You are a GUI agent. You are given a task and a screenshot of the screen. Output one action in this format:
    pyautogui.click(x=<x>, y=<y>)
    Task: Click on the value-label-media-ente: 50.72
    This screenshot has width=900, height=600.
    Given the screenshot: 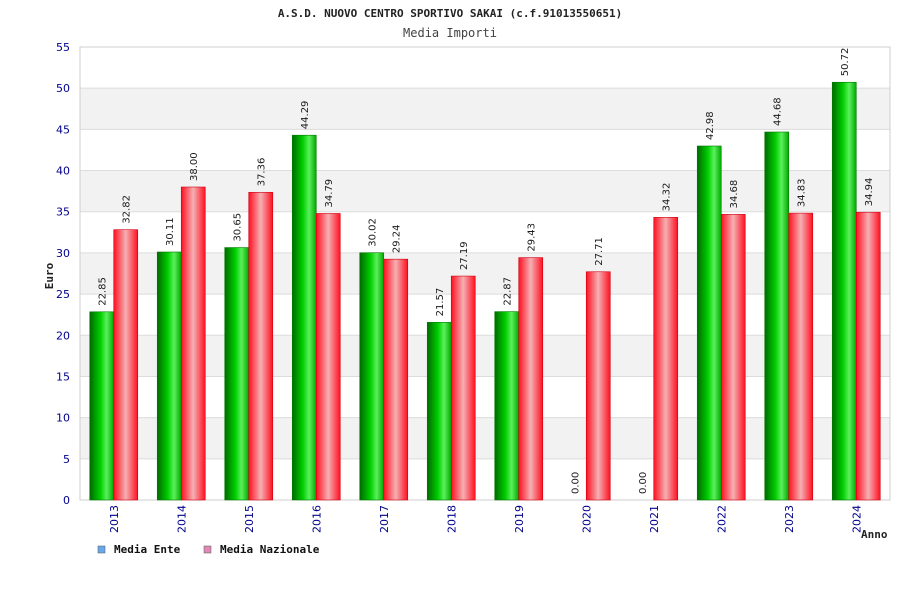 What is the action you would take?
    pyautogui.click(x=845, y=62)
    